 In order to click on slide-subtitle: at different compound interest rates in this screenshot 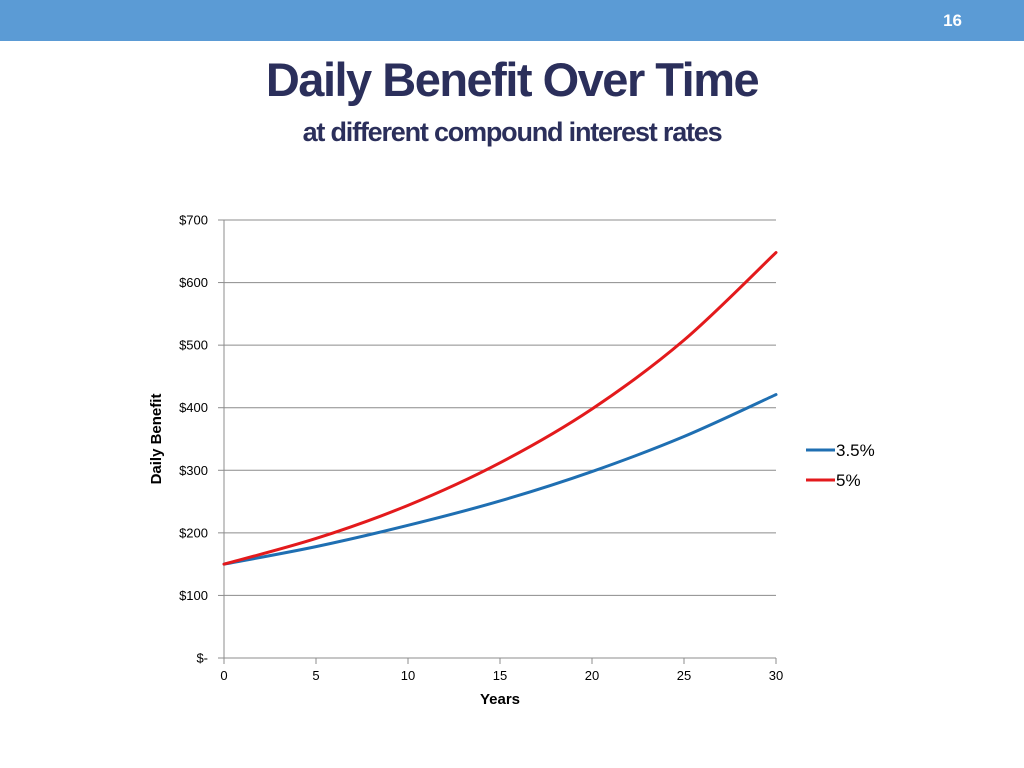, I will do `click(512, 132)`.